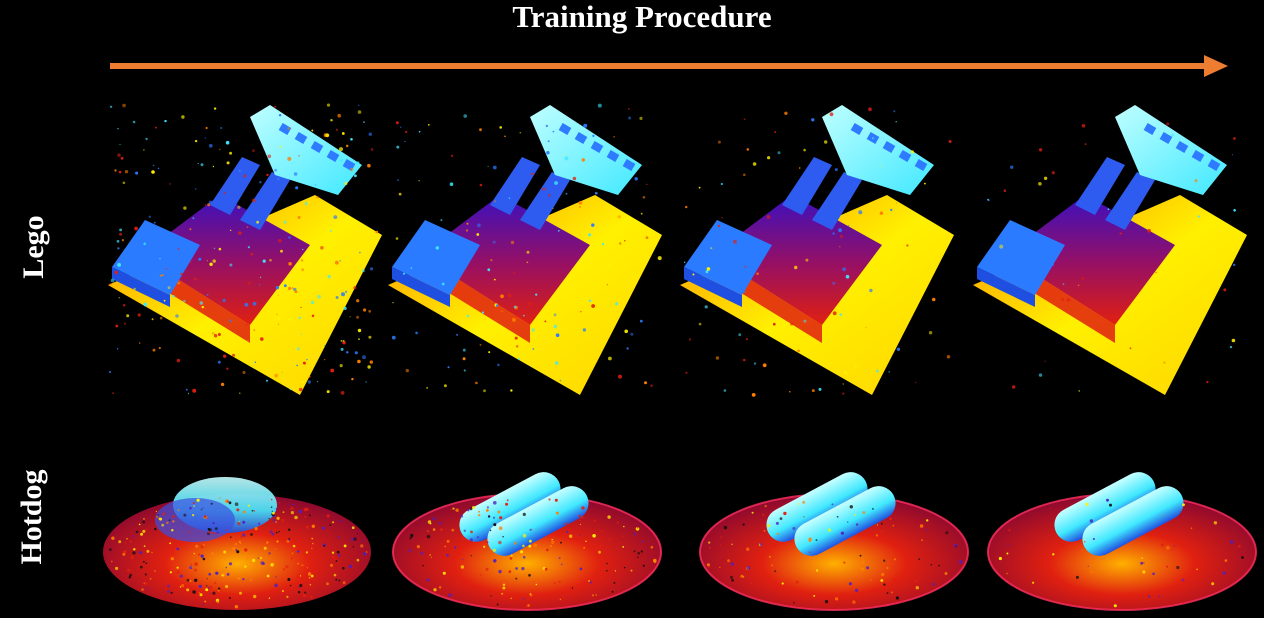 This screenshot has width=1264, height=618. Describe the element at coordinates (817, 251) in the screenshot. I see `lego-stage-3-pointcloud` at that location.